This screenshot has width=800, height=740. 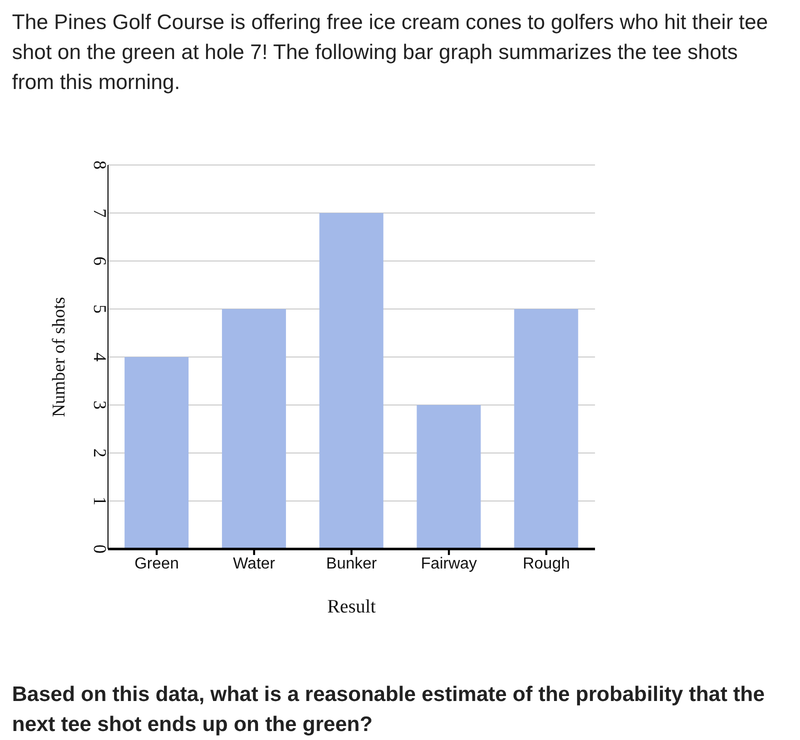 I want to click on y-tick-label: 2, so click(x=100, y=453).